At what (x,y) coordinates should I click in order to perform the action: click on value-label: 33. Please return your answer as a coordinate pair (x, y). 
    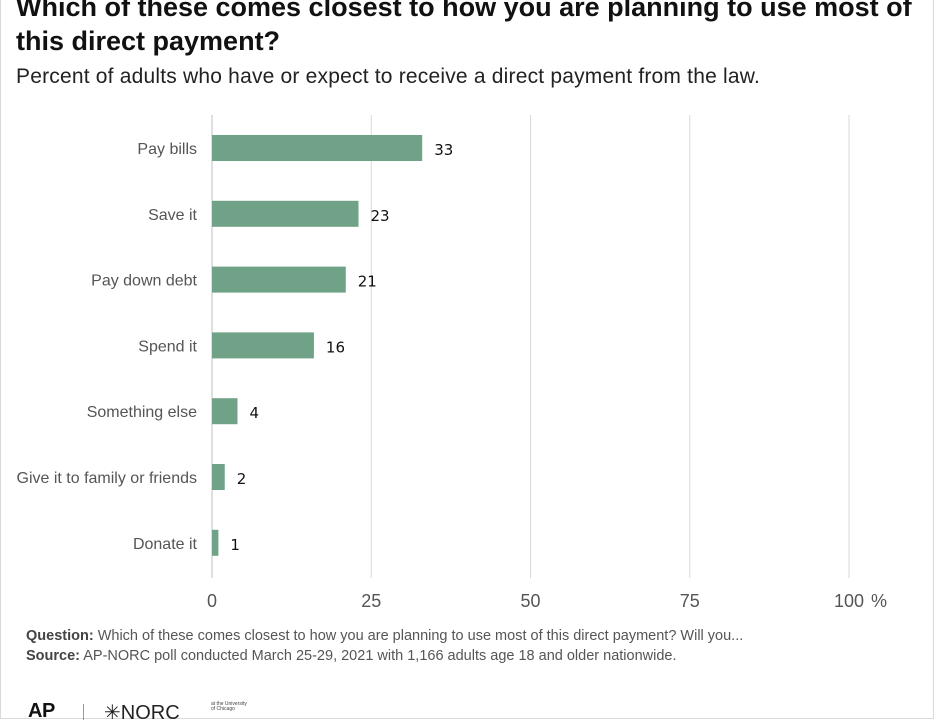
    Looking at the image, I should click on (443, 150).